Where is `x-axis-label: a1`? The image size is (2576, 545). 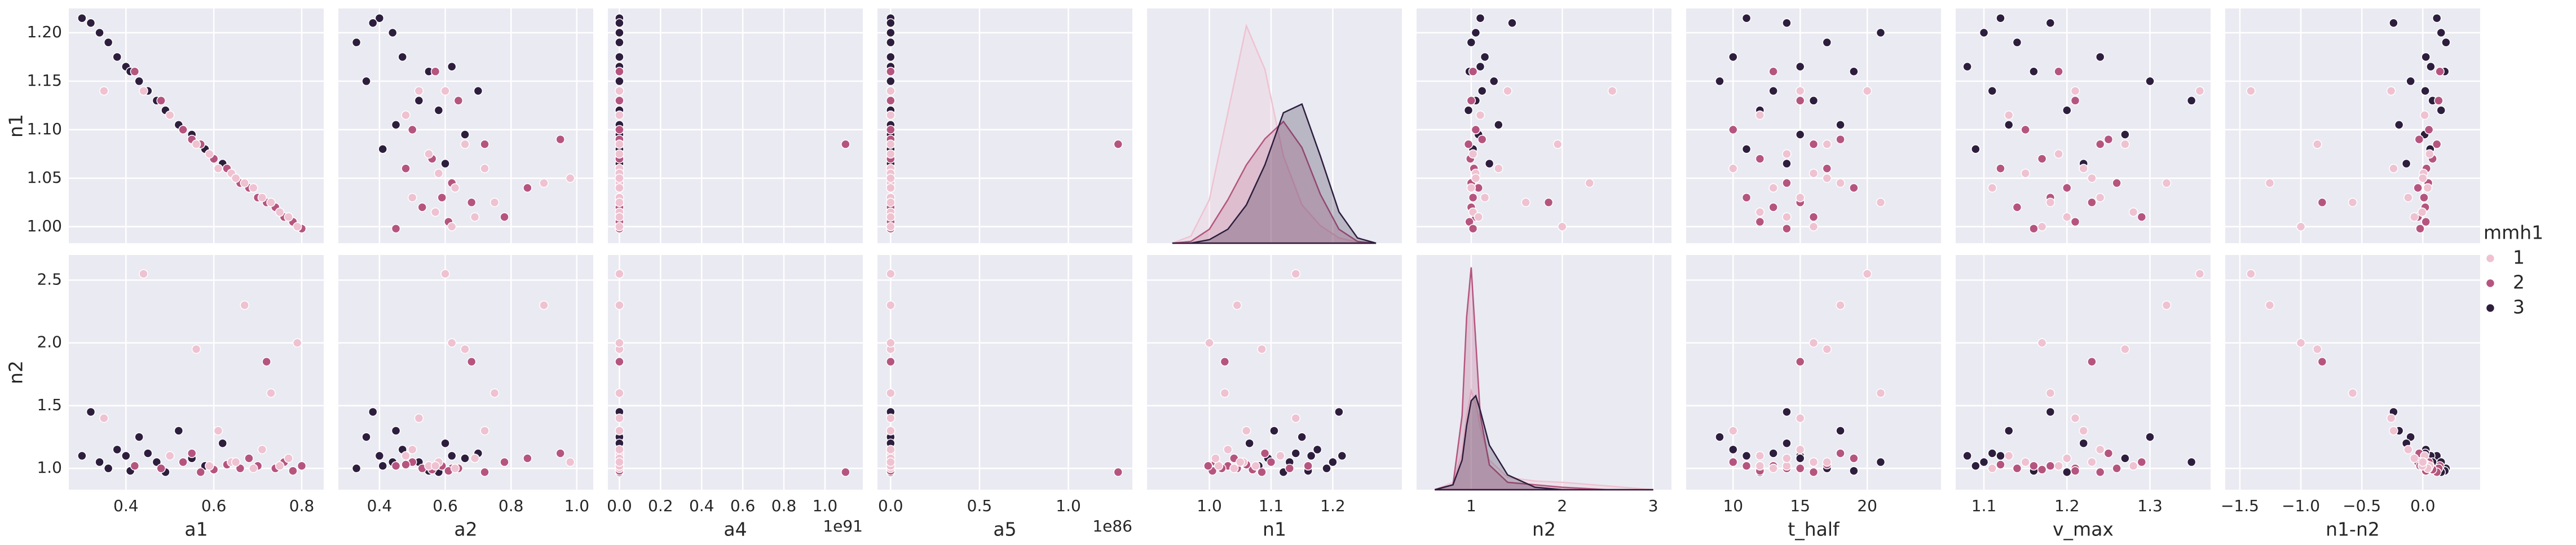 x-axis-label: a1 is located at coordinates (196, 529).